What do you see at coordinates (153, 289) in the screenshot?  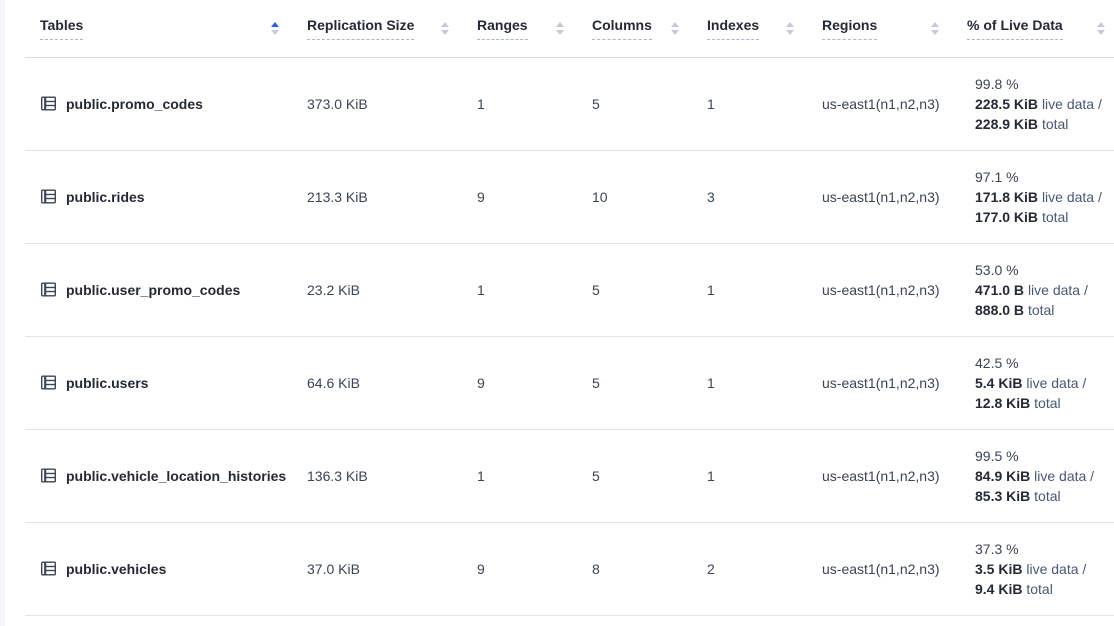 I see `table-name-link: public.user_promo_codes` at bounding box center [153, 289].